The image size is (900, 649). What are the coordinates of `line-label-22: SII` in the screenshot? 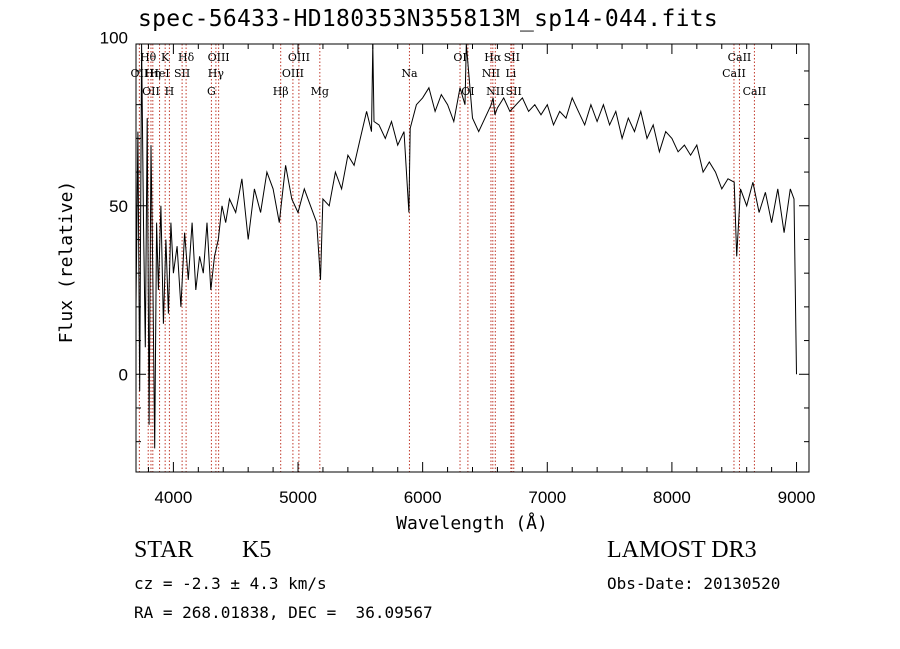 It's located at (512, 57).